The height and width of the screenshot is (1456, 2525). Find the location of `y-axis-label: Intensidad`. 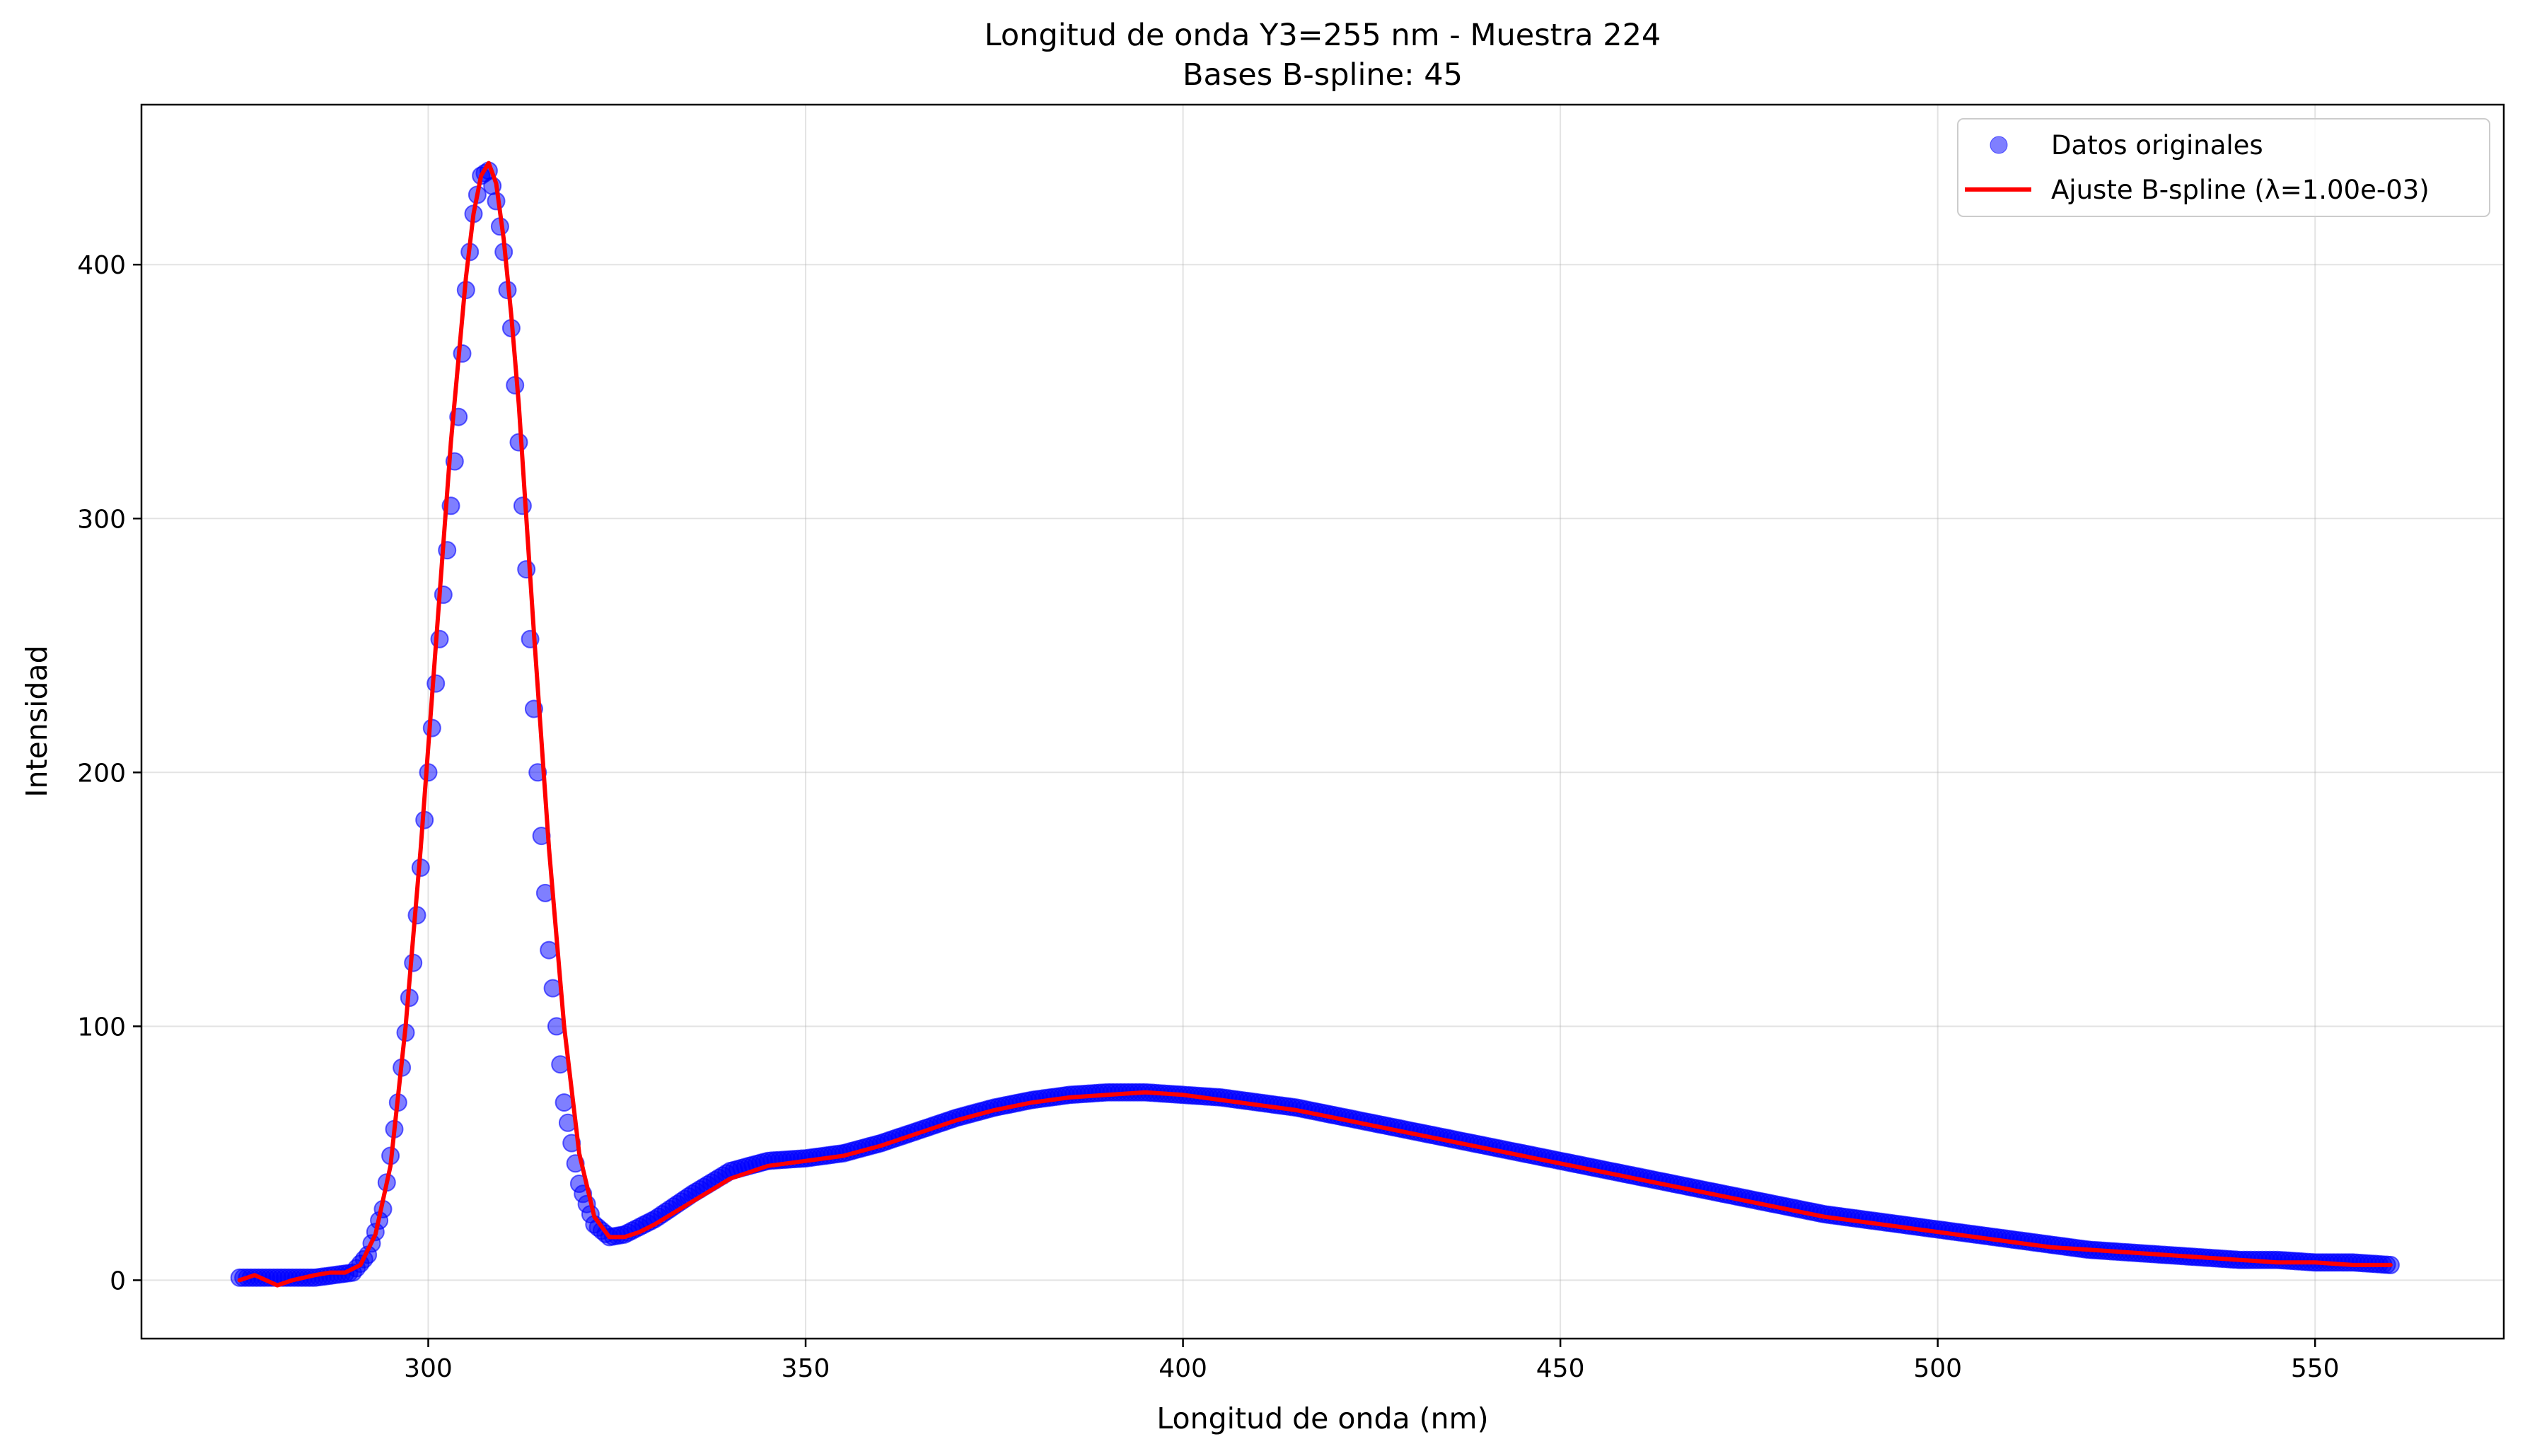

y-axis-label: Intensidad is located at coordinates (37, 721).